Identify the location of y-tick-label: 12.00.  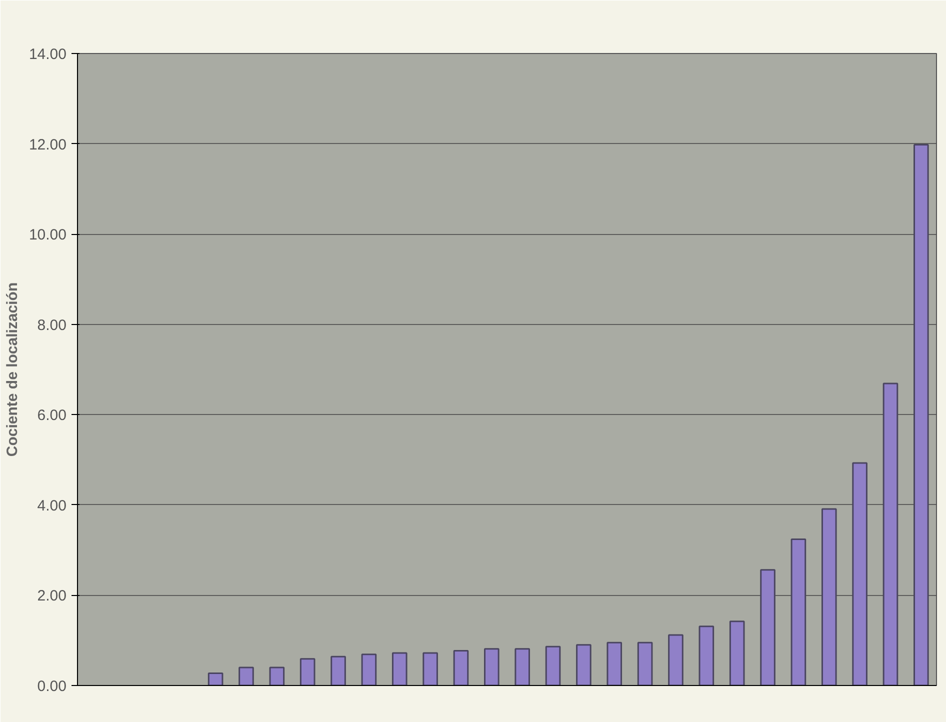
(47, 145).